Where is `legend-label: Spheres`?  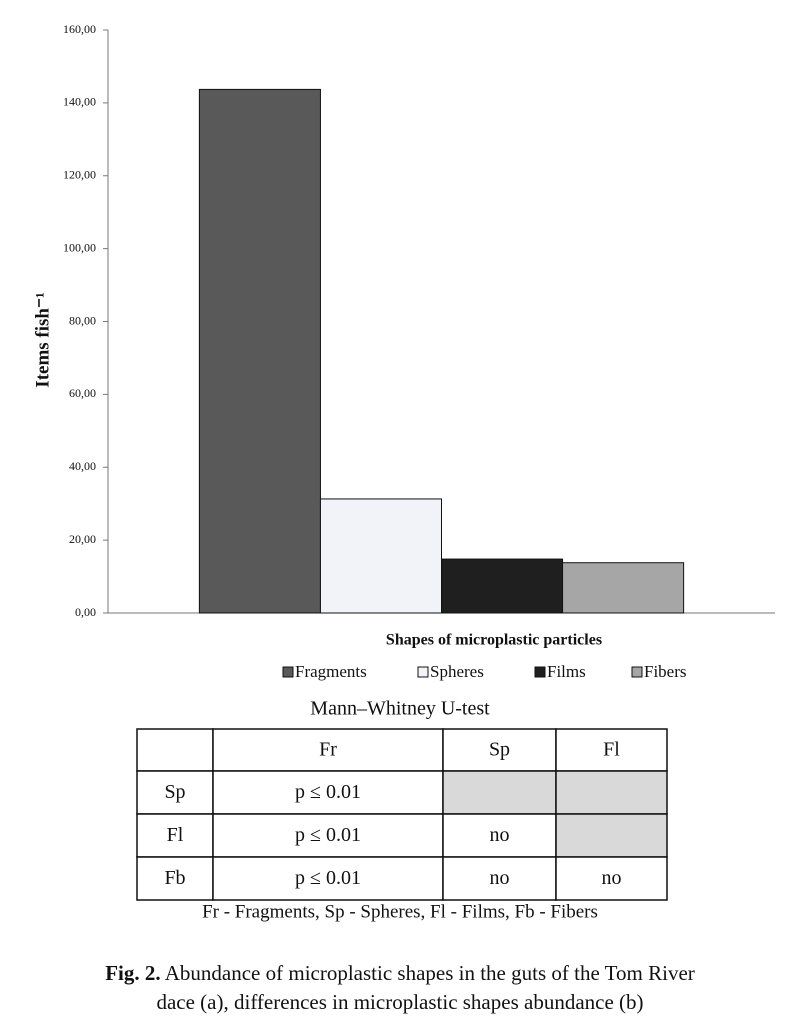 legend-label: Spheres is located at coordinates (457, 671).